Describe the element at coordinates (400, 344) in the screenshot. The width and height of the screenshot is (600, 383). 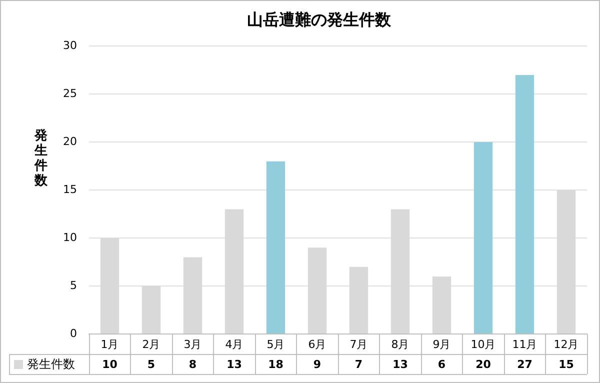
I see `x-tick-label: 8月` at that location.